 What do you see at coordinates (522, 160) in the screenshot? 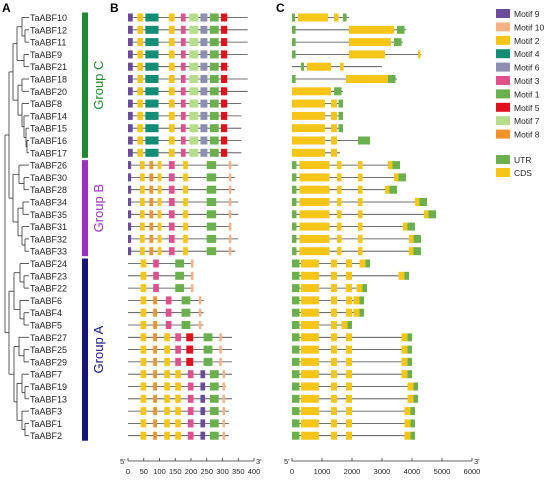
I see `legend-label: UTR` at bounding box center [522, 160].